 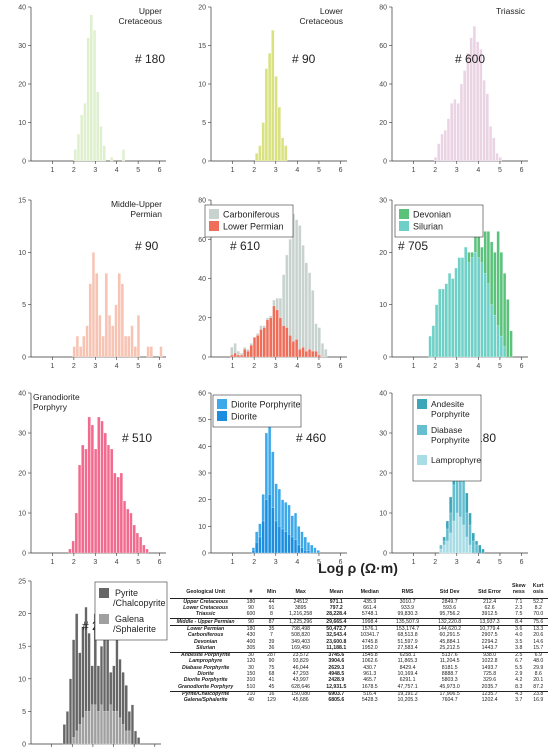 What do you see at coordinates (369, 700) in the screenshot?
I see `table-cell: 5428.3` at bounding box center [369, 700].